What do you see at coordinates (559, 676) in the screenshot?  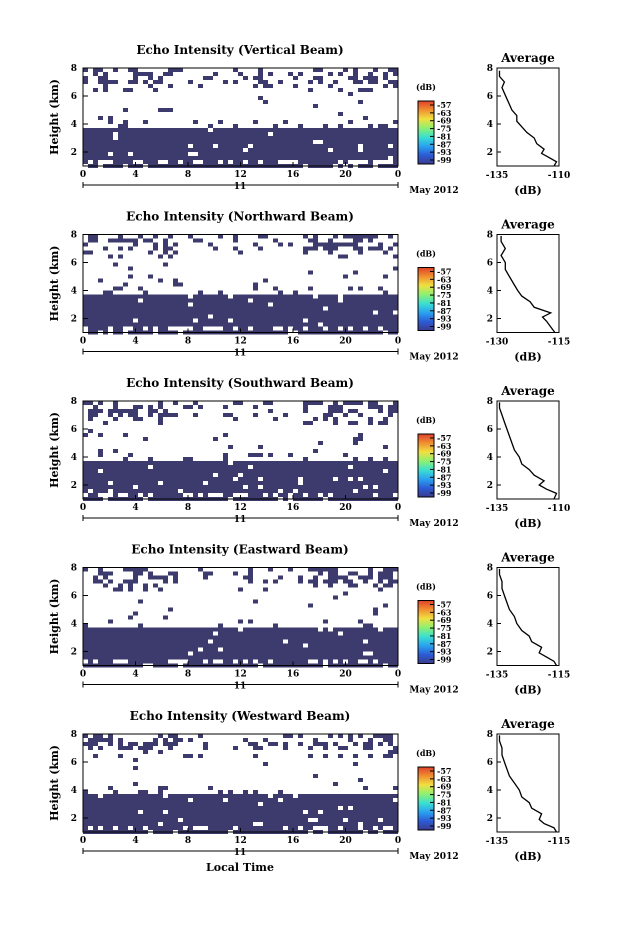 I see `profile-x-tick-label: -115` at bounding box center [559, 676].